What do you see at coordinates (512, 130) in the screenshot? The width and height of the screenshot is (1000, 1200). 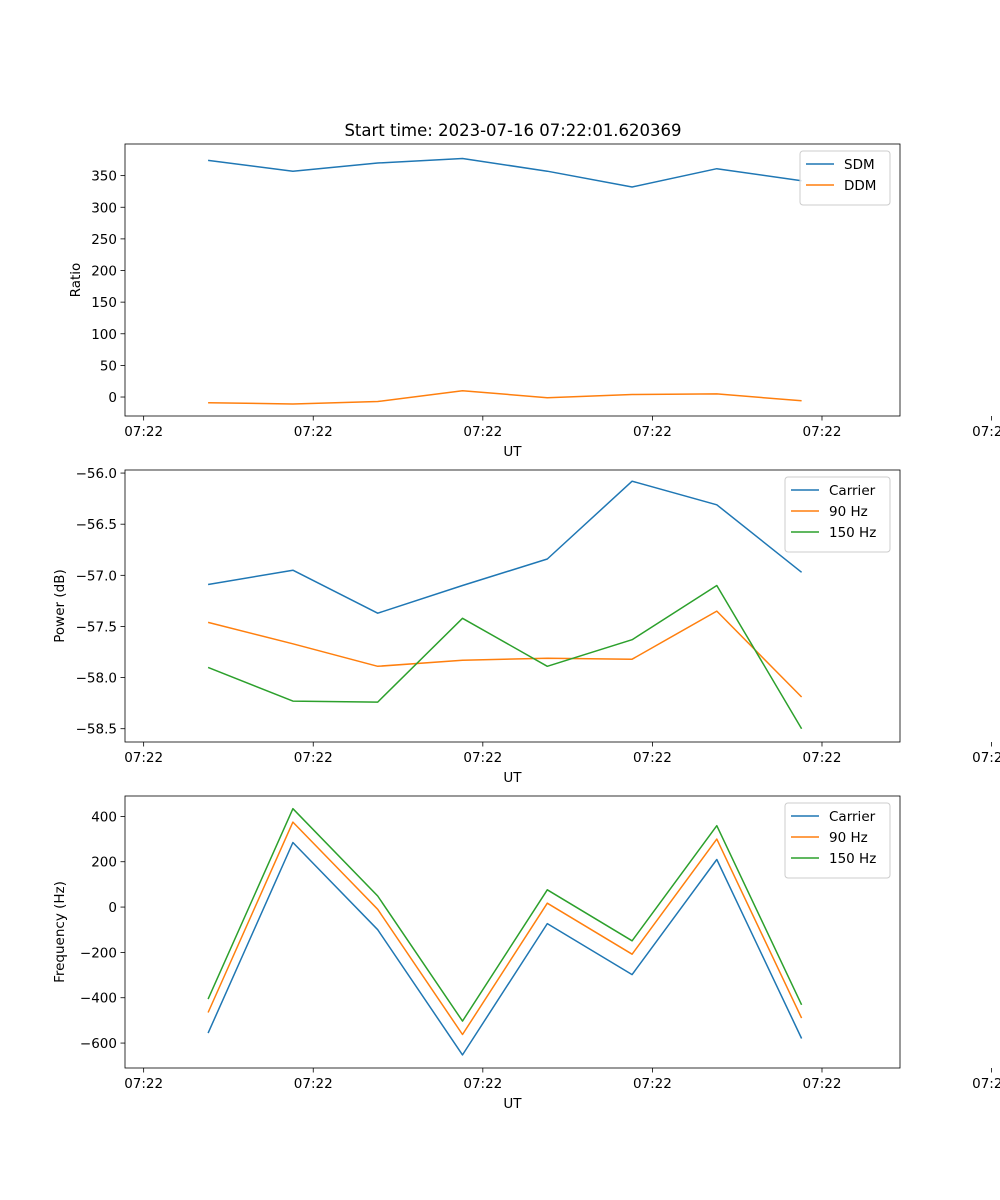 I see `figure-title: Start time: 2023-07-16 07:22:01.620369` at bounding box center [512, 130].